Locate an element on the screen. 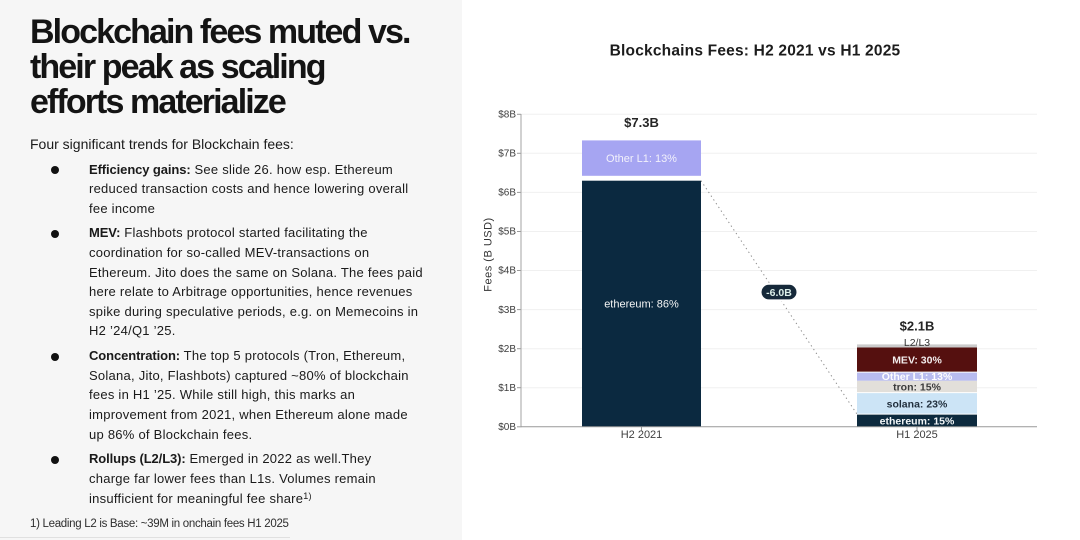  svg-text: tron: 15% is located at coordinates (917, 388).